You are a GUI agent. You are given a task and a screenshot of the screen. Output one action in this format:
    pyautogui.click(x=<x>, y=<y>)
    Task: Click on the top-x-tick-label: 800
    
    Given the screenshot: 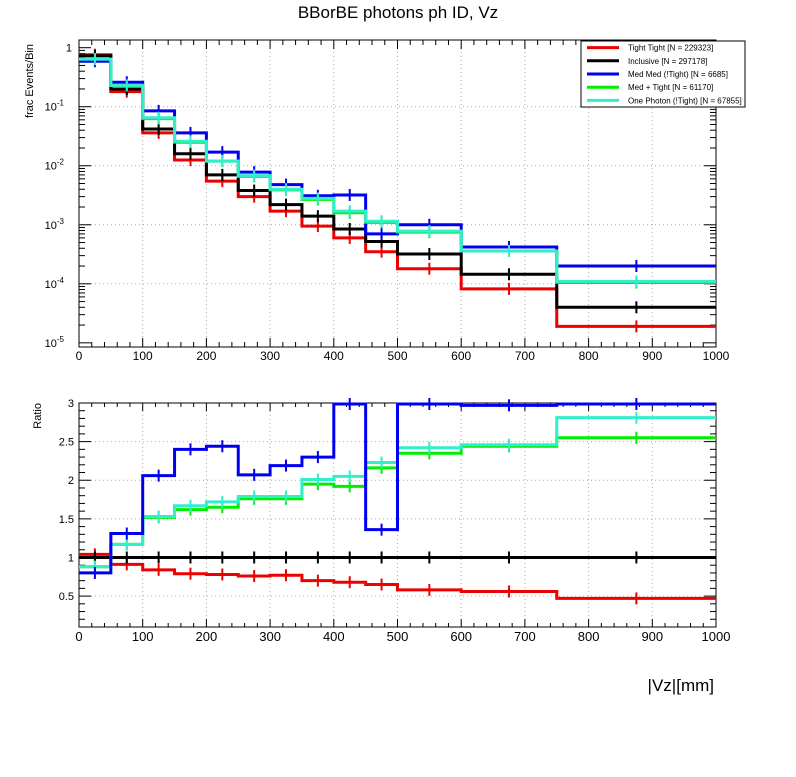 What is the action you would take?
    pyautogui.click(x=589, y=356)
    